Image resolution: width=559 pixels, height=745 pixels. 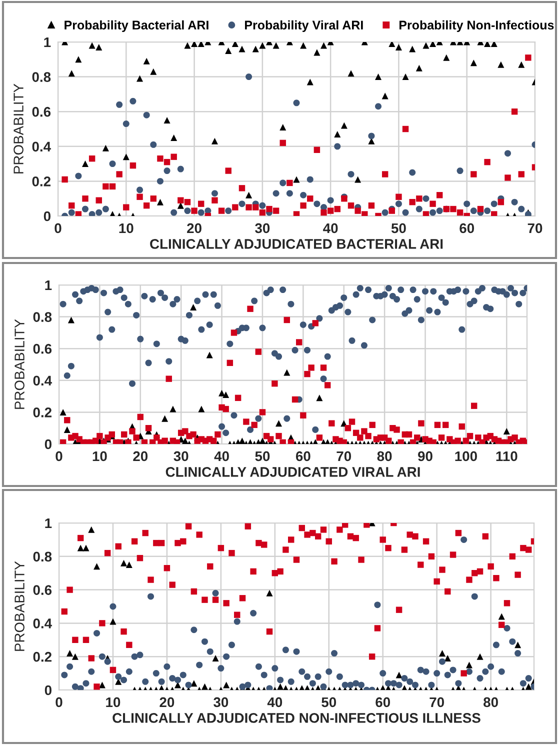 What do you see at coordinates (296, 718) in the screenshot?
I see `x-axis-title: CLINICALLY ADJUDICATED NON-INFECTIOUS ILLNESS` at bounding box center [296, 718].